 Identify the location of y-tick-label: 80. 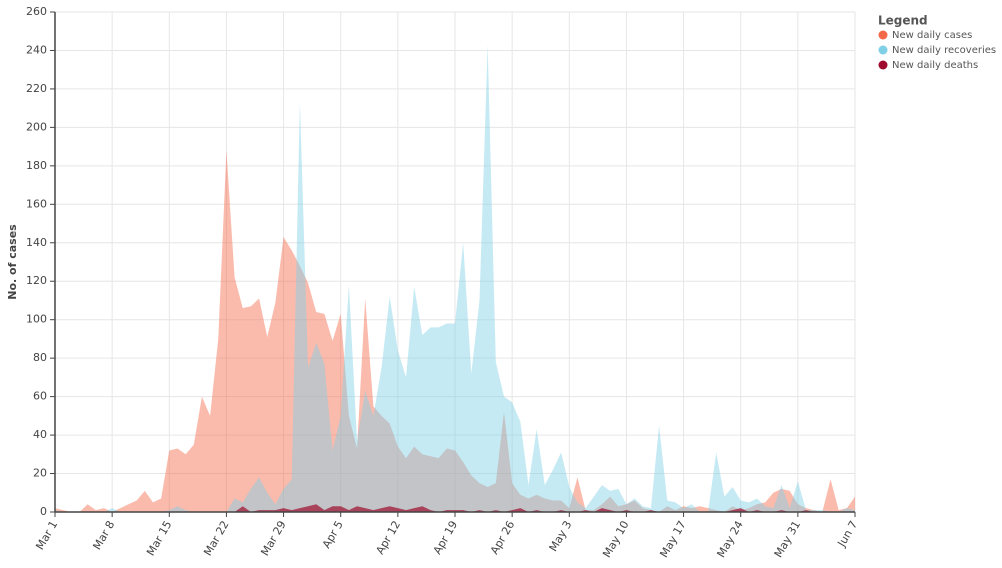
(40, 357).